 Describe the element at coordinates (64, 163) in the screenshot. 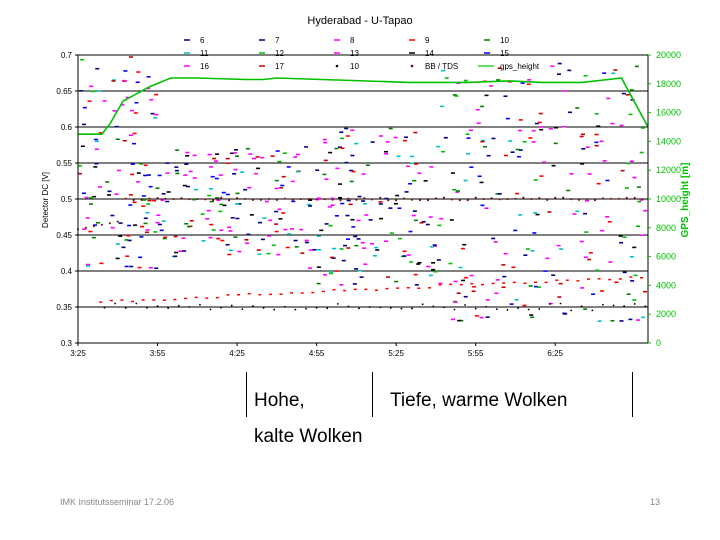

I see `y-tick-label: 0.55` at that location.